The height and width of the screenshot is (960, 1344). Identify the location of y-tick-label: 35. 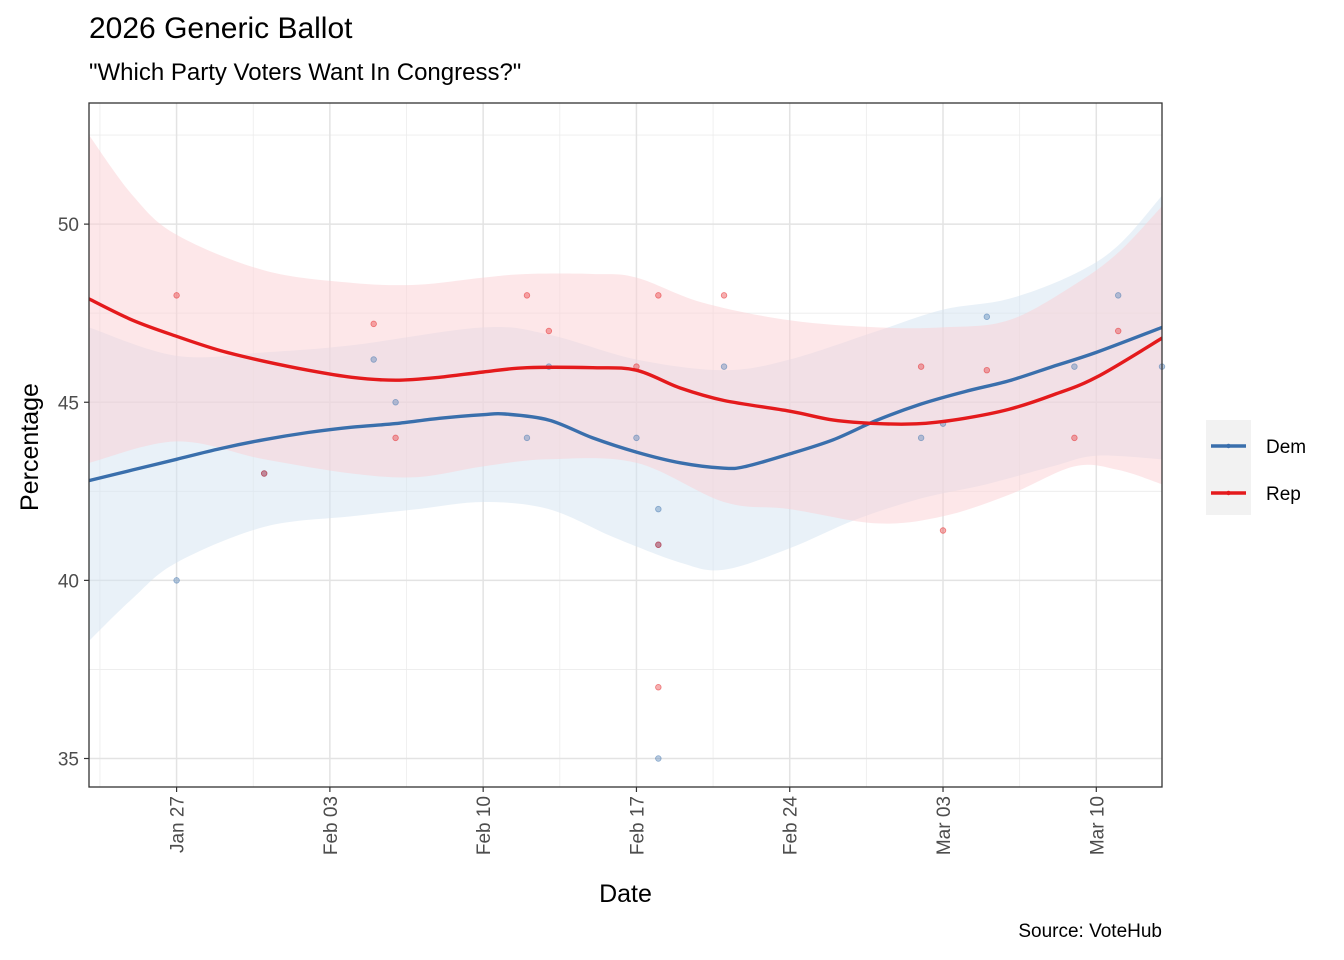
(68, 760).